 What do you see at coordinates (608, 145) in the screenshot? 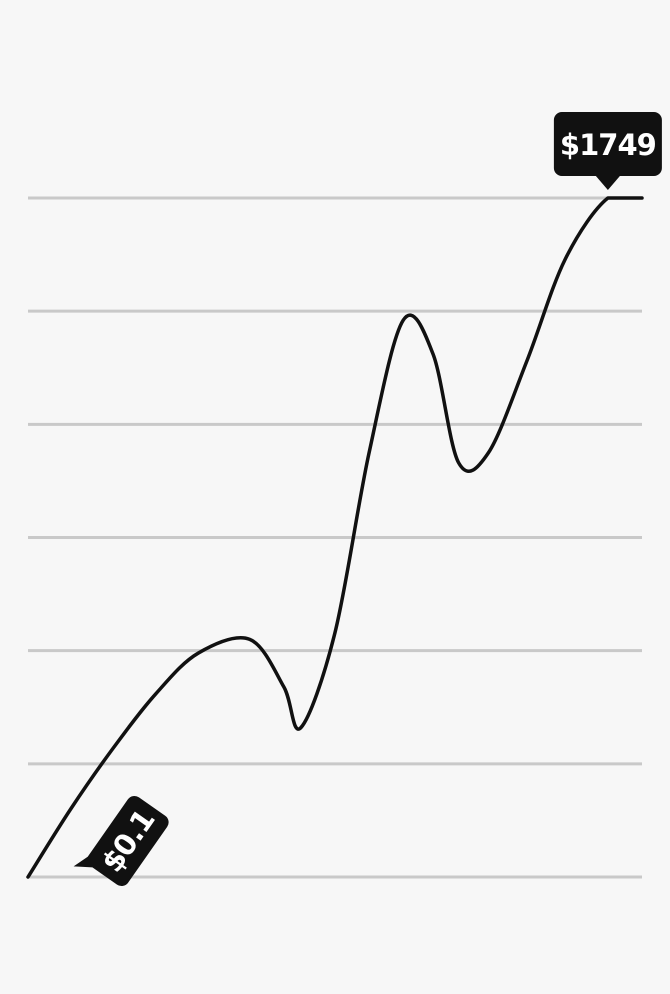
I see `end-price-label: $1749` at bounding box center [608, 145].